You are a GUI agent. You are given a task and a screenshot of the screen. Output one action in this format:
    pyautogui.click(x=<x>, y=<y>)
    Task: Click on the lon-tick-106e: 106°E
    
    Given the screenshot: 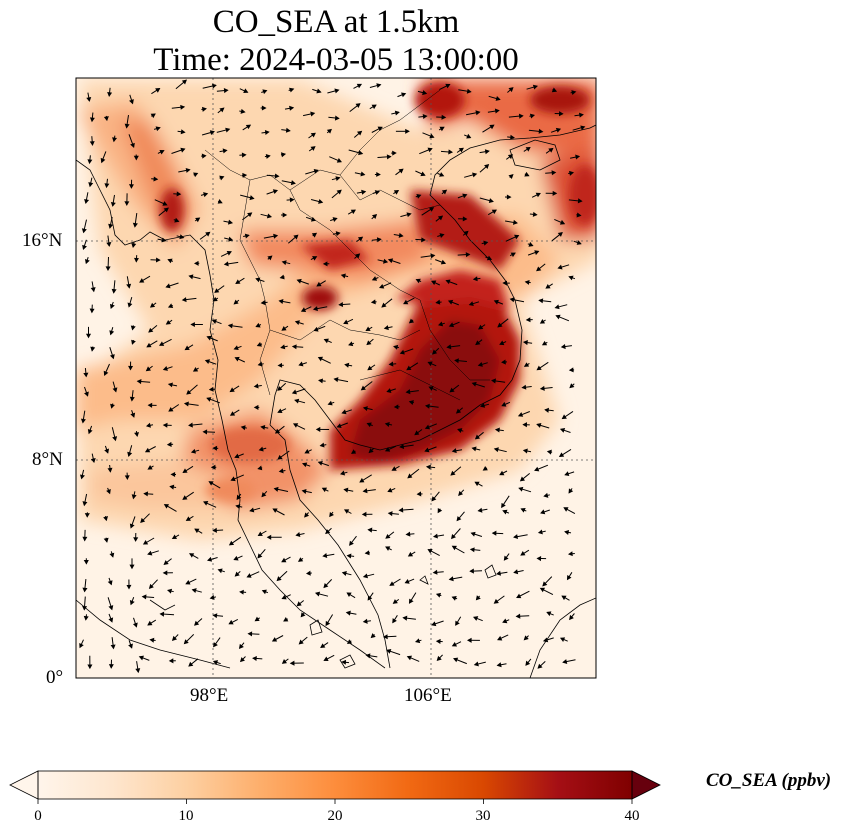 What is the action you would take?
    pyautogui.click(x=428, y=695)
    